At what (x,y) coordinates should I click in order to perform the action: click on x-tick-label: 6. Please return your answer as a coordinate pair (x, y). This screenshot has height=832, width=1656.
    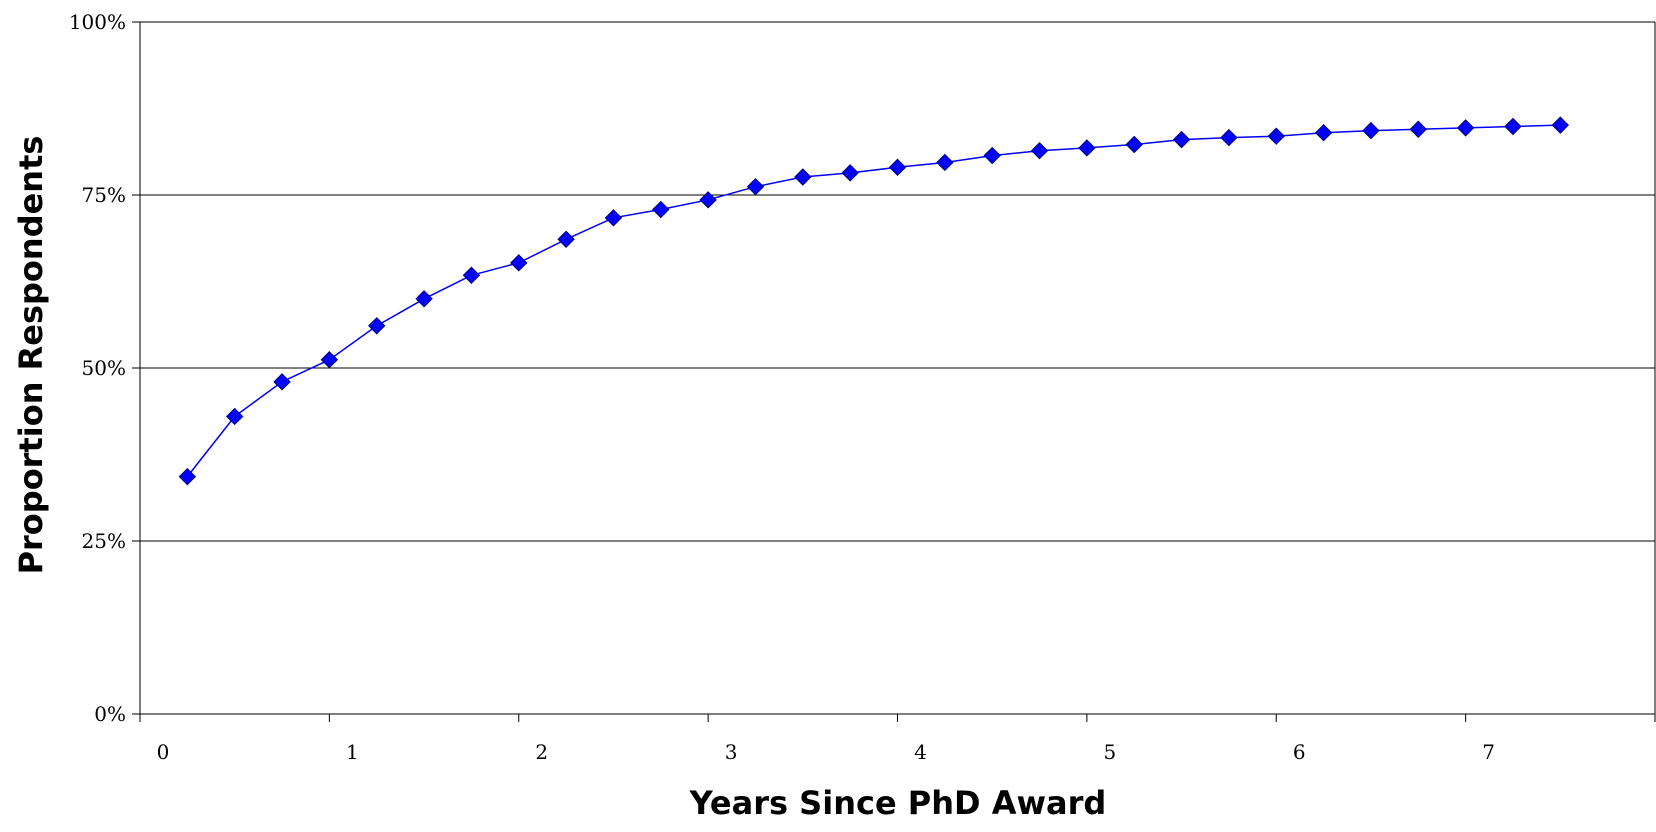
    Looking at the image, I should click on (1299, 752).